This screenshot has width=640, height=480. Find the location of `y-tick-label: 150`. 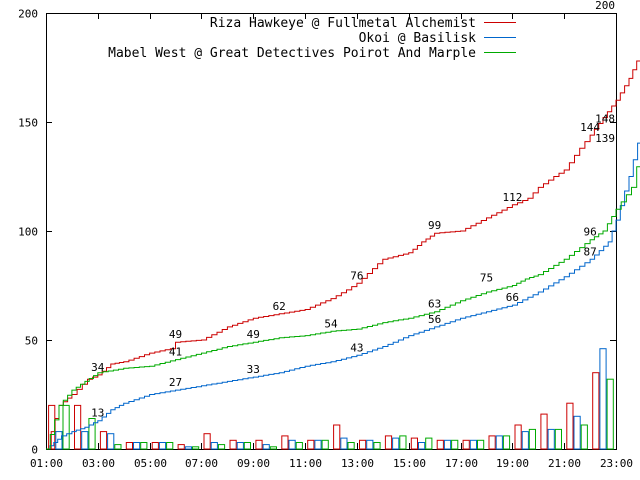

y-tick-label: 150 is located at coordinates (28, 123).